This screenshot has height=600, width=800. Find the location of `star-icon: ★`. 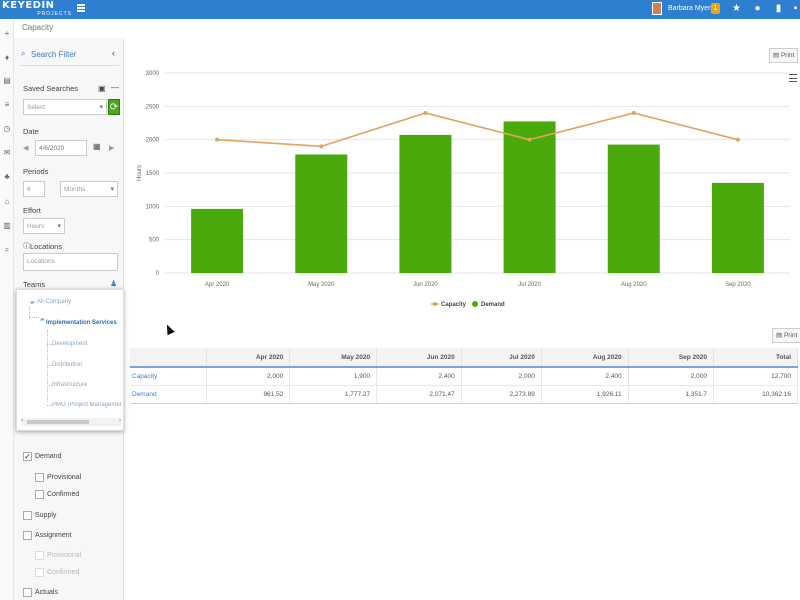

star-icon: ★ is located at coordinates (736, 8).